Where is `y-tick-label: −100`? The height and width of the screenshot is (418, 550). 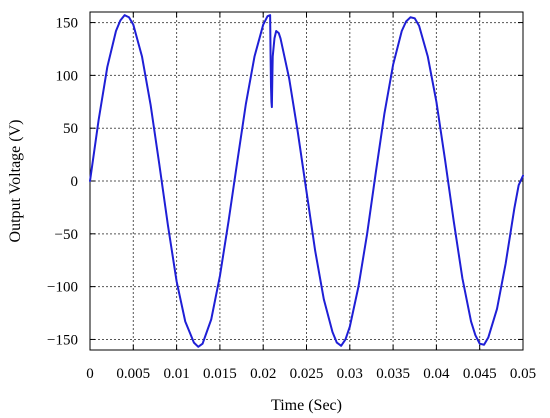
y-tick-label: −100 is located at coordinates (62, 288).